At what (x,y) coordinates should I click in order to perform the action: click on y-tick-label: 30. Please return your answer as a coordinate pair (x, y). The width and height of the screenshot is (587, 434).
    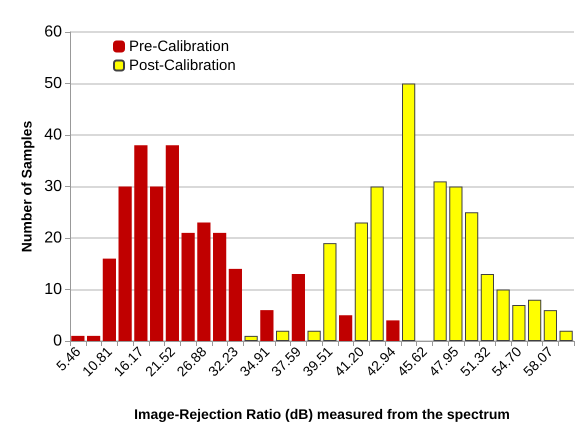
    Looking at the image, I should click on (53, 186).